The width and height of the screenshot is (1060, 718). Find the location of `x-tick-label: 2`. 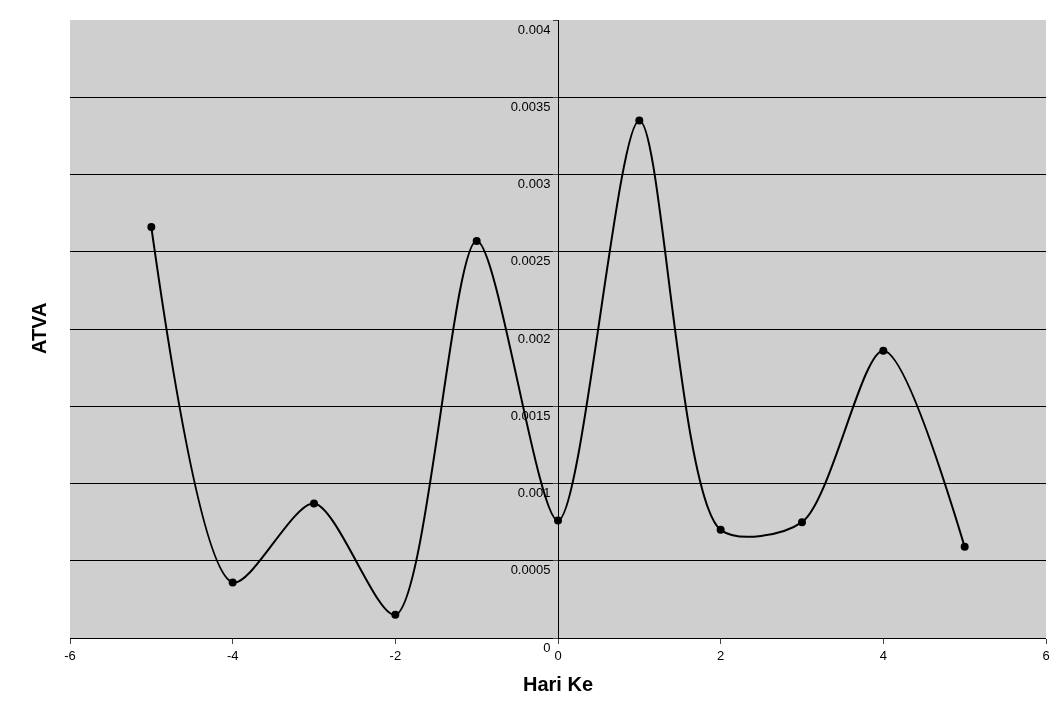

x-tick-label: 2 is located at coordinates (721, 655).